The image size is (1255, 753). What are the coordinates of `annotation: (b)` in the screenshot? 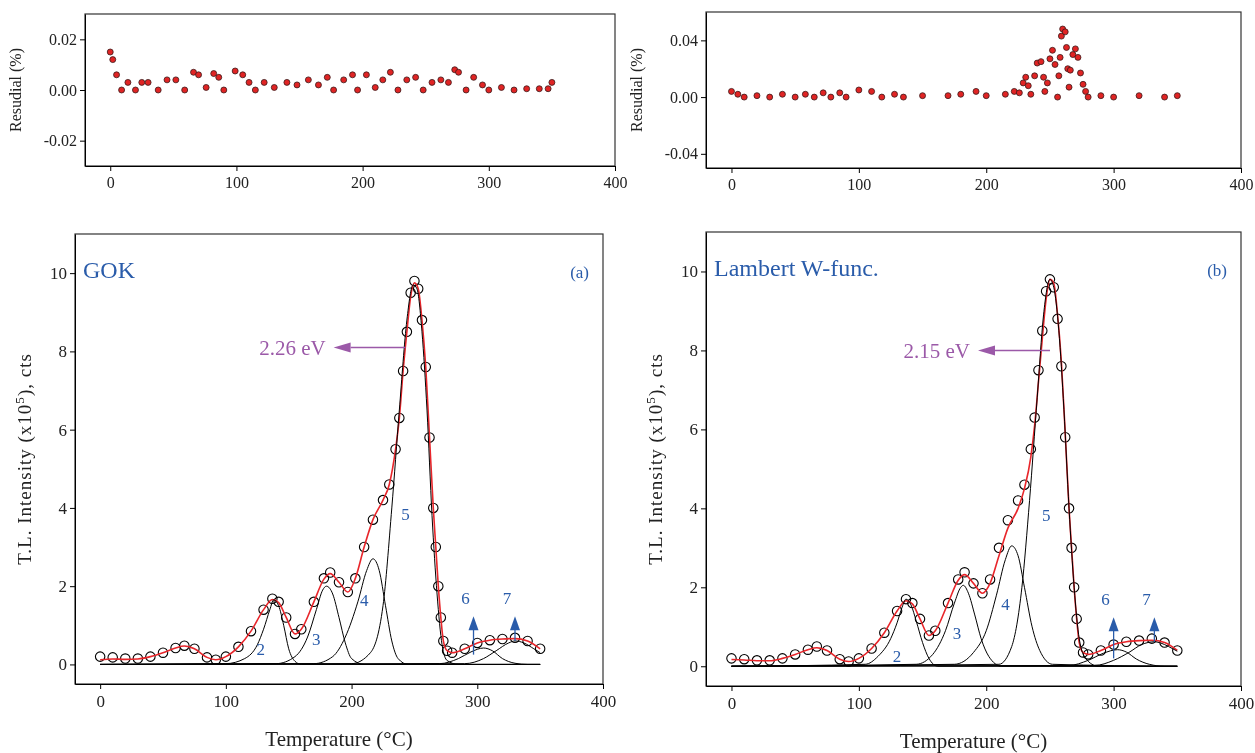 It's located at (1217, 270).